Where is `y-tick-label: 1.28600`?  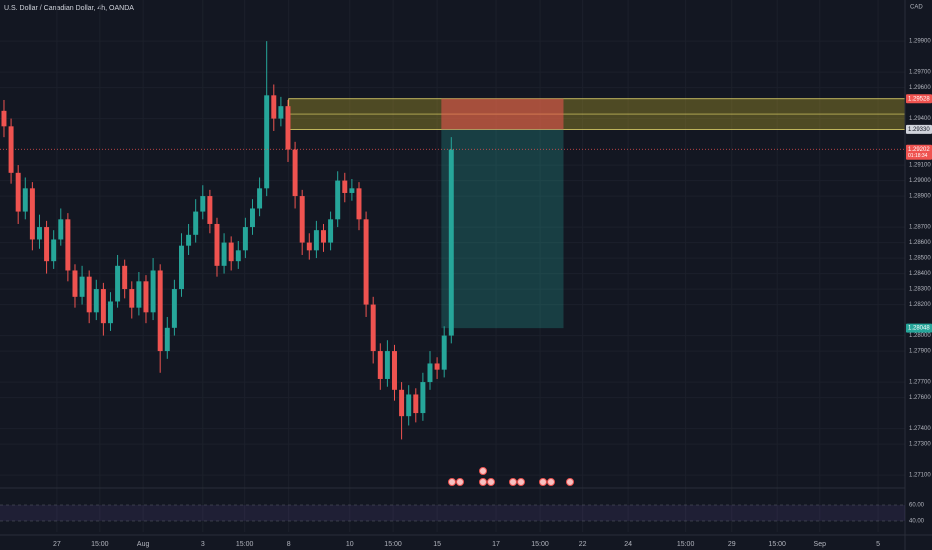 y-tick-label: 1.28600 is located at coordinates (920, 243).